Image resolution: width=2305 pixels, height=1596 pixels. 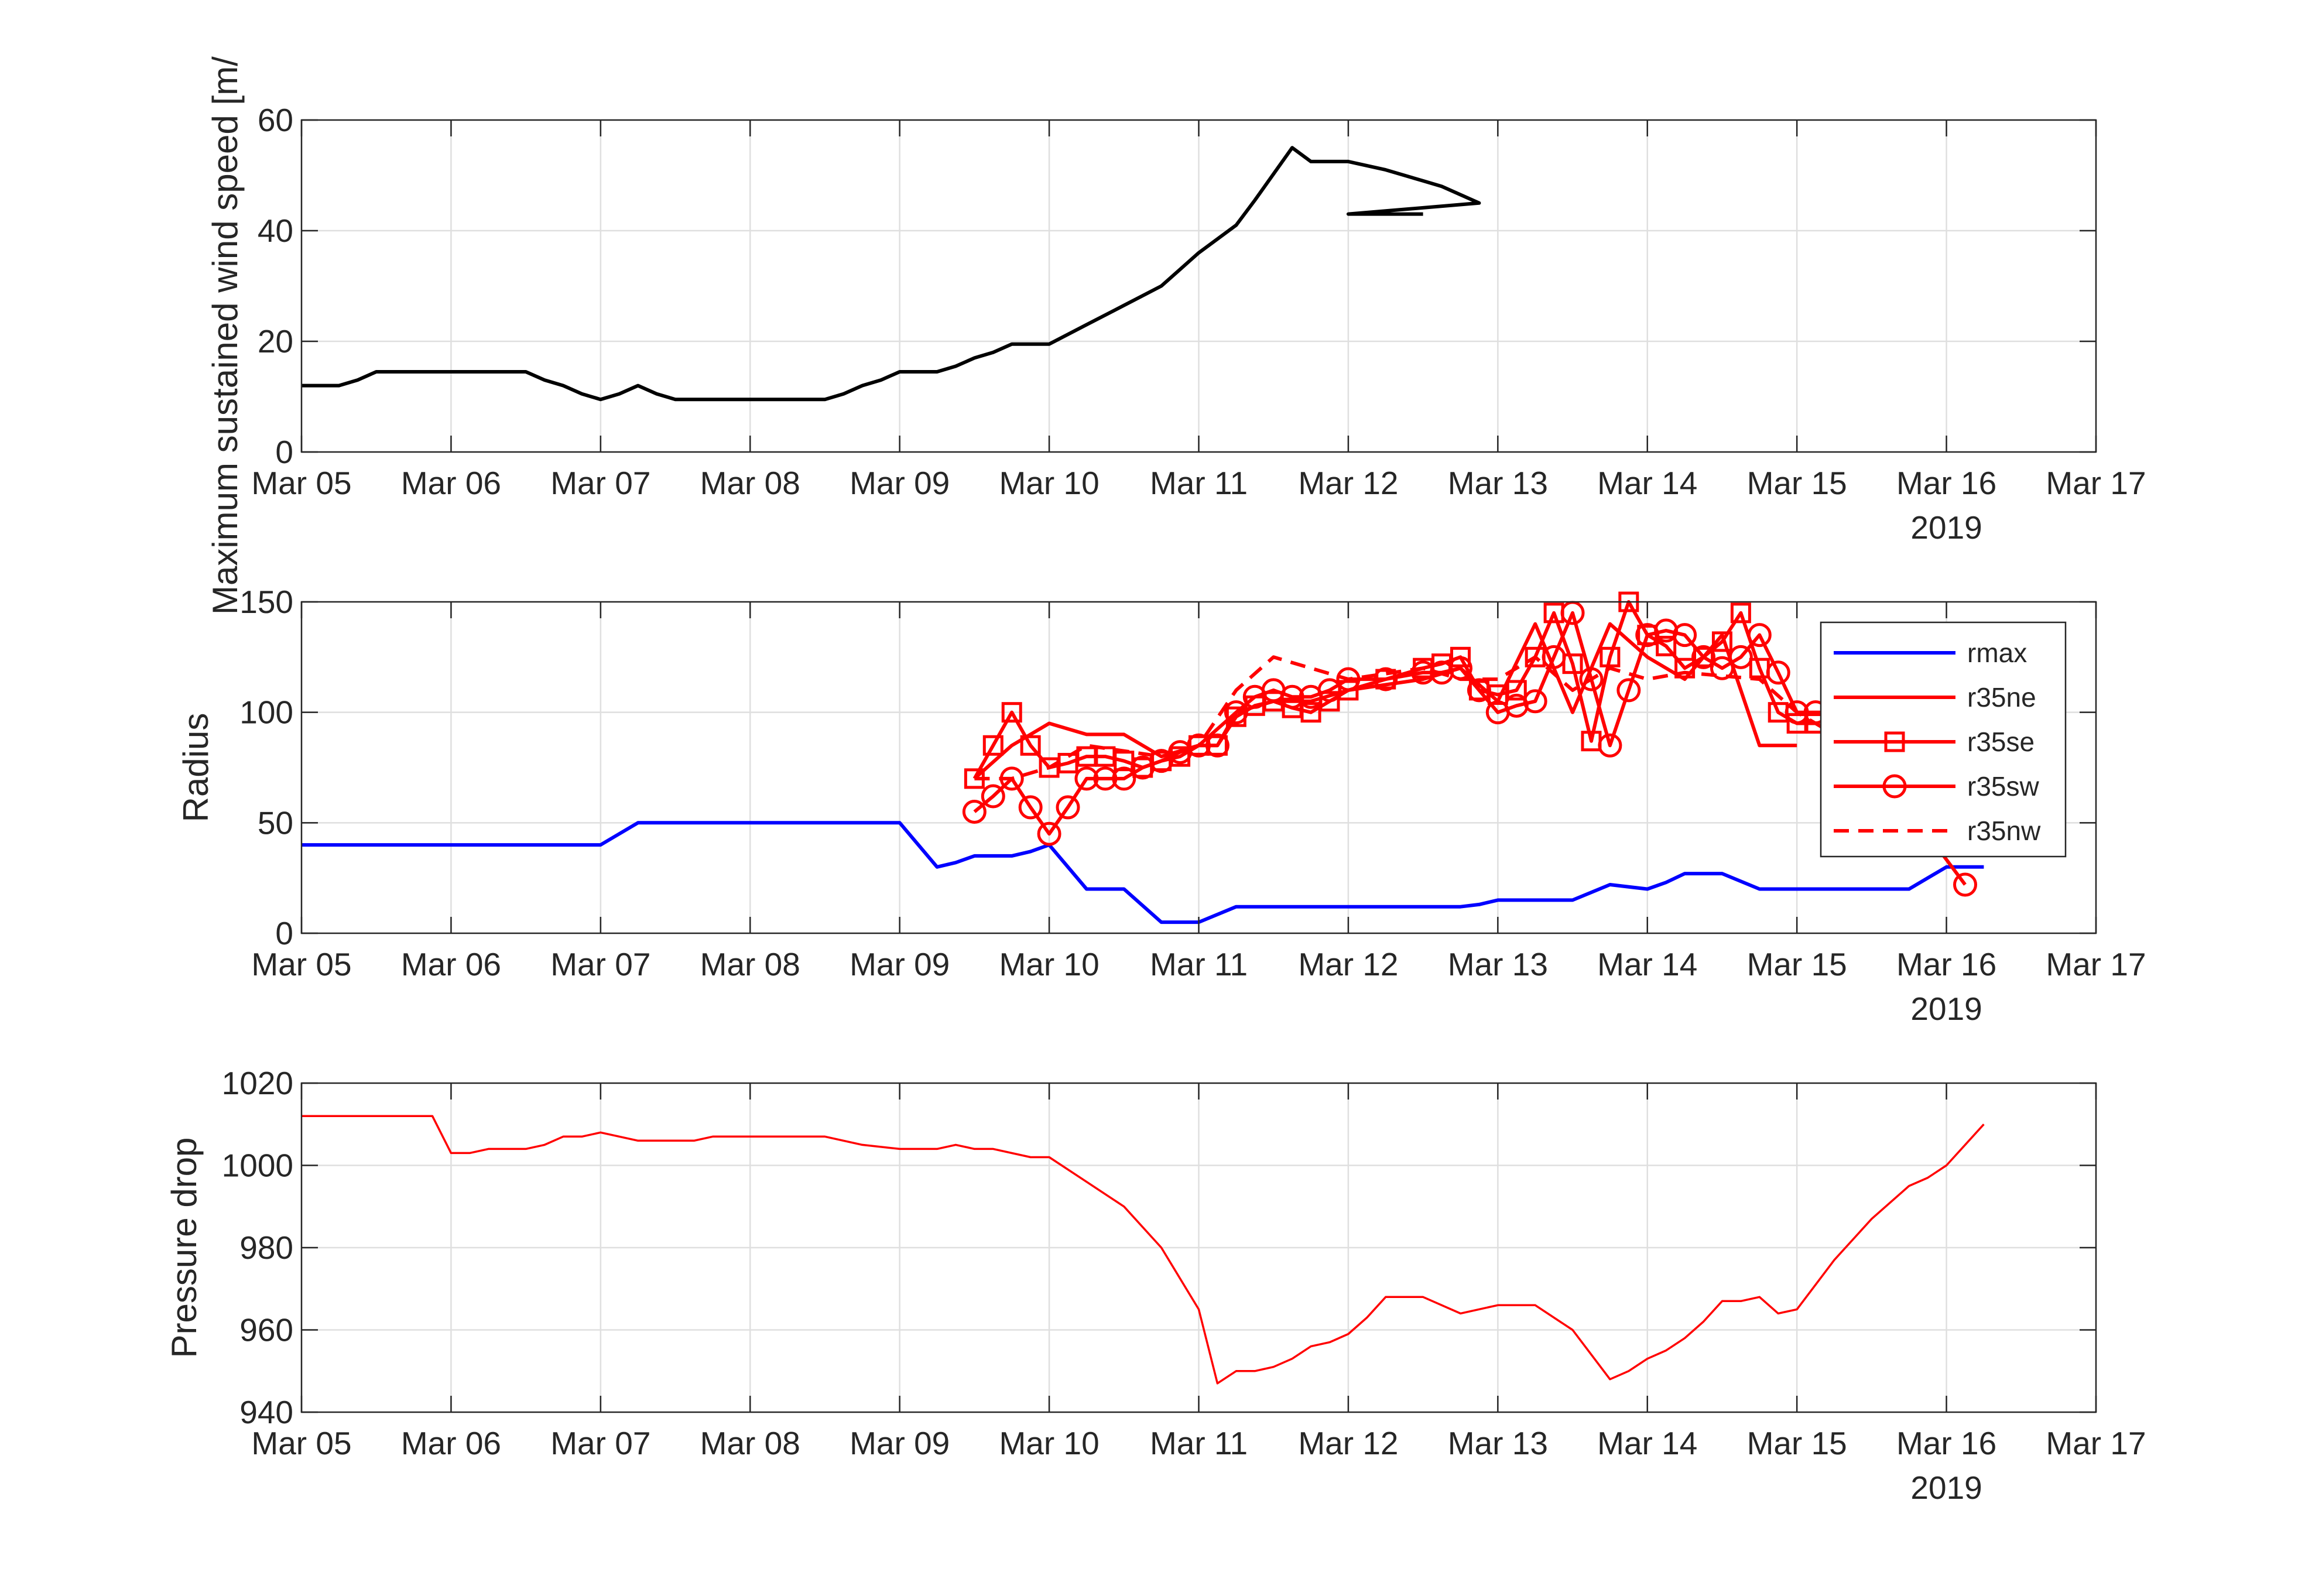 I want to click on legend-r35sw-label: r35sw, so click(x=2003, y=786).